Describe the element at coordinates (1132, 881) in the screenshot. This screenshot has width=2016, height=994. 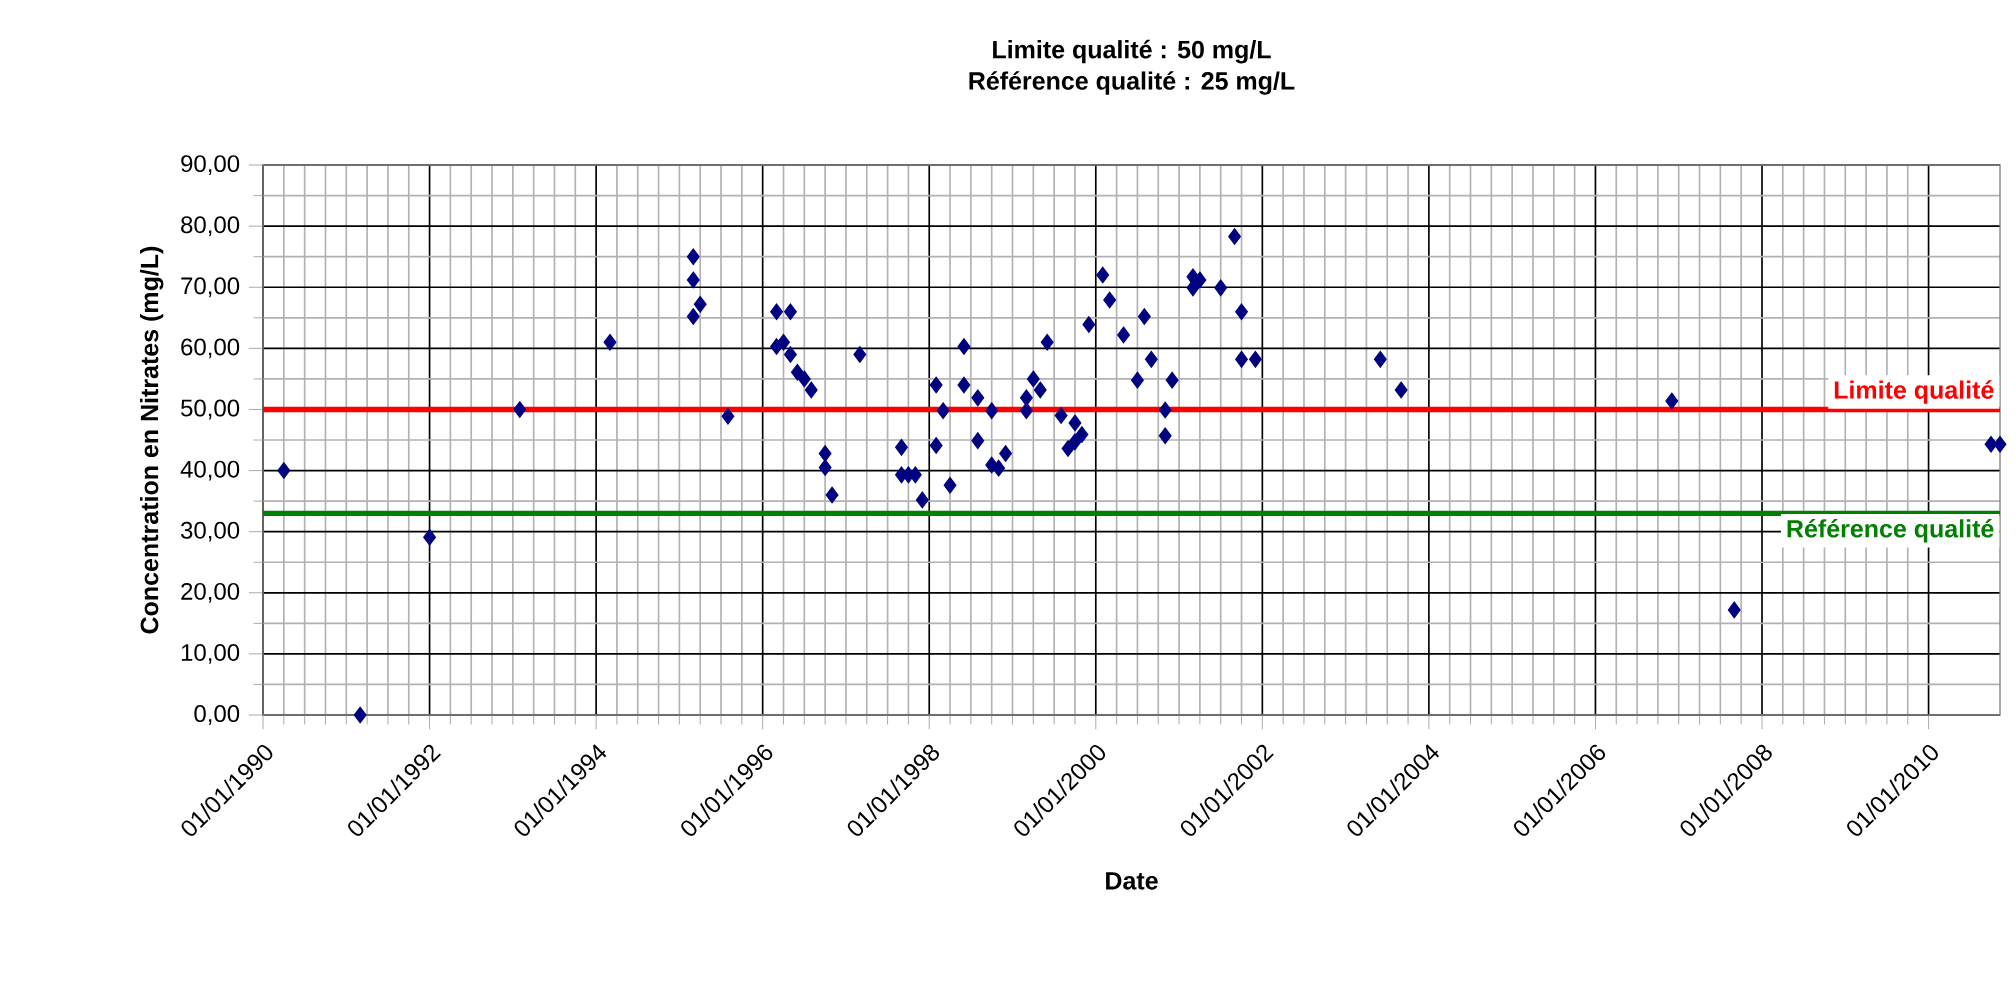
I see `x-axis-title: Date` at that location.